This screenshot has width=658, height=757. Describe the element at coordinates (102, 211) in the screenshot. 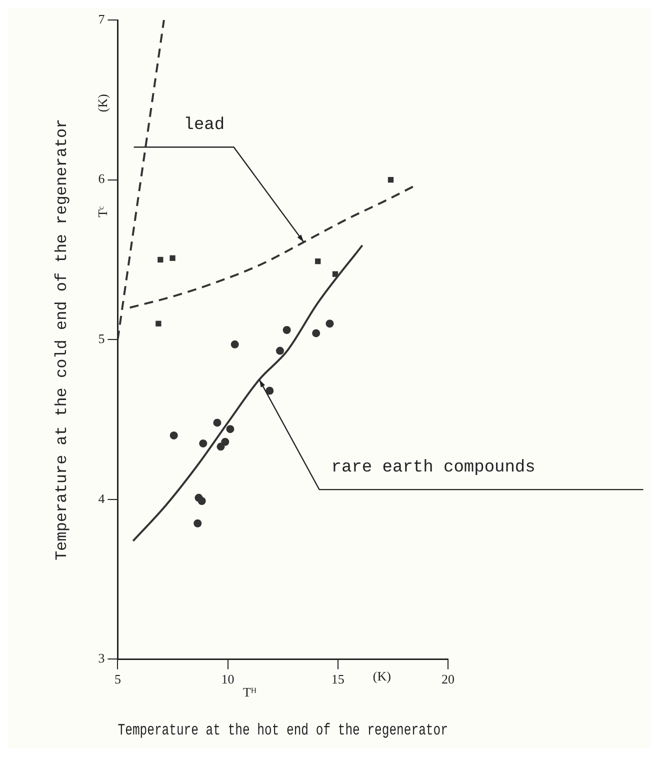

I see `text: Tᶜ` at that location.